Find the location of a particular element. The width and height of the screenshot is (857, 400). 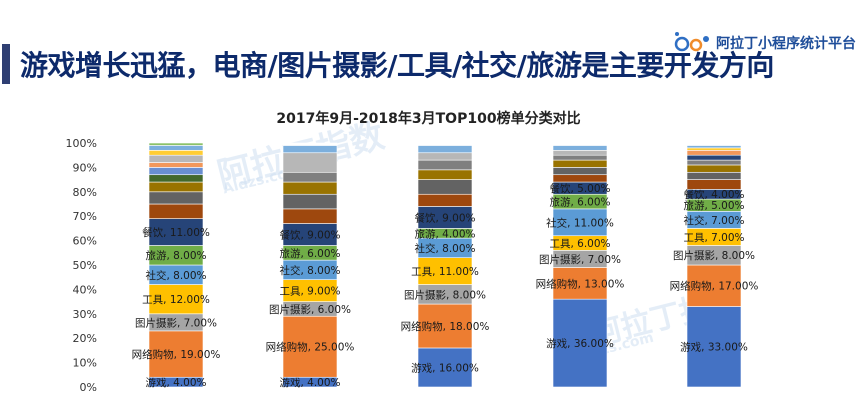

data-label: 旅游, 4.00% is located at coordinates (444, 233).